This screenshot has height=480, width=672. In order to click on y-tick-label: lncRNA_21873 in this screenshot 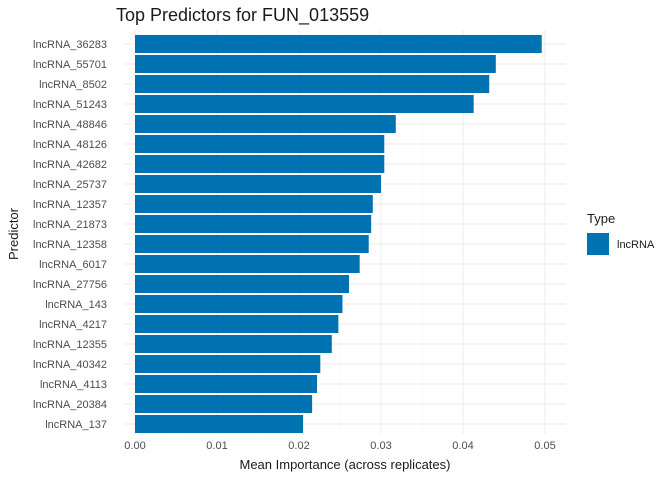, I will do `click(70, 225)`.